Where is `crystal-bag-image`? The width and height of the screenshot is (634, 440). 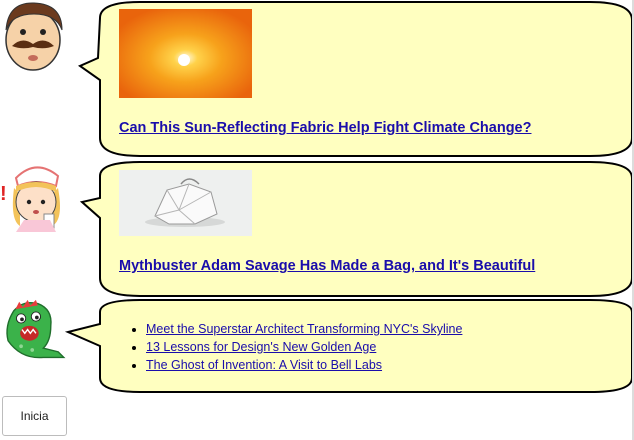
crystal-bag-image is located at coordinates (185, 203).